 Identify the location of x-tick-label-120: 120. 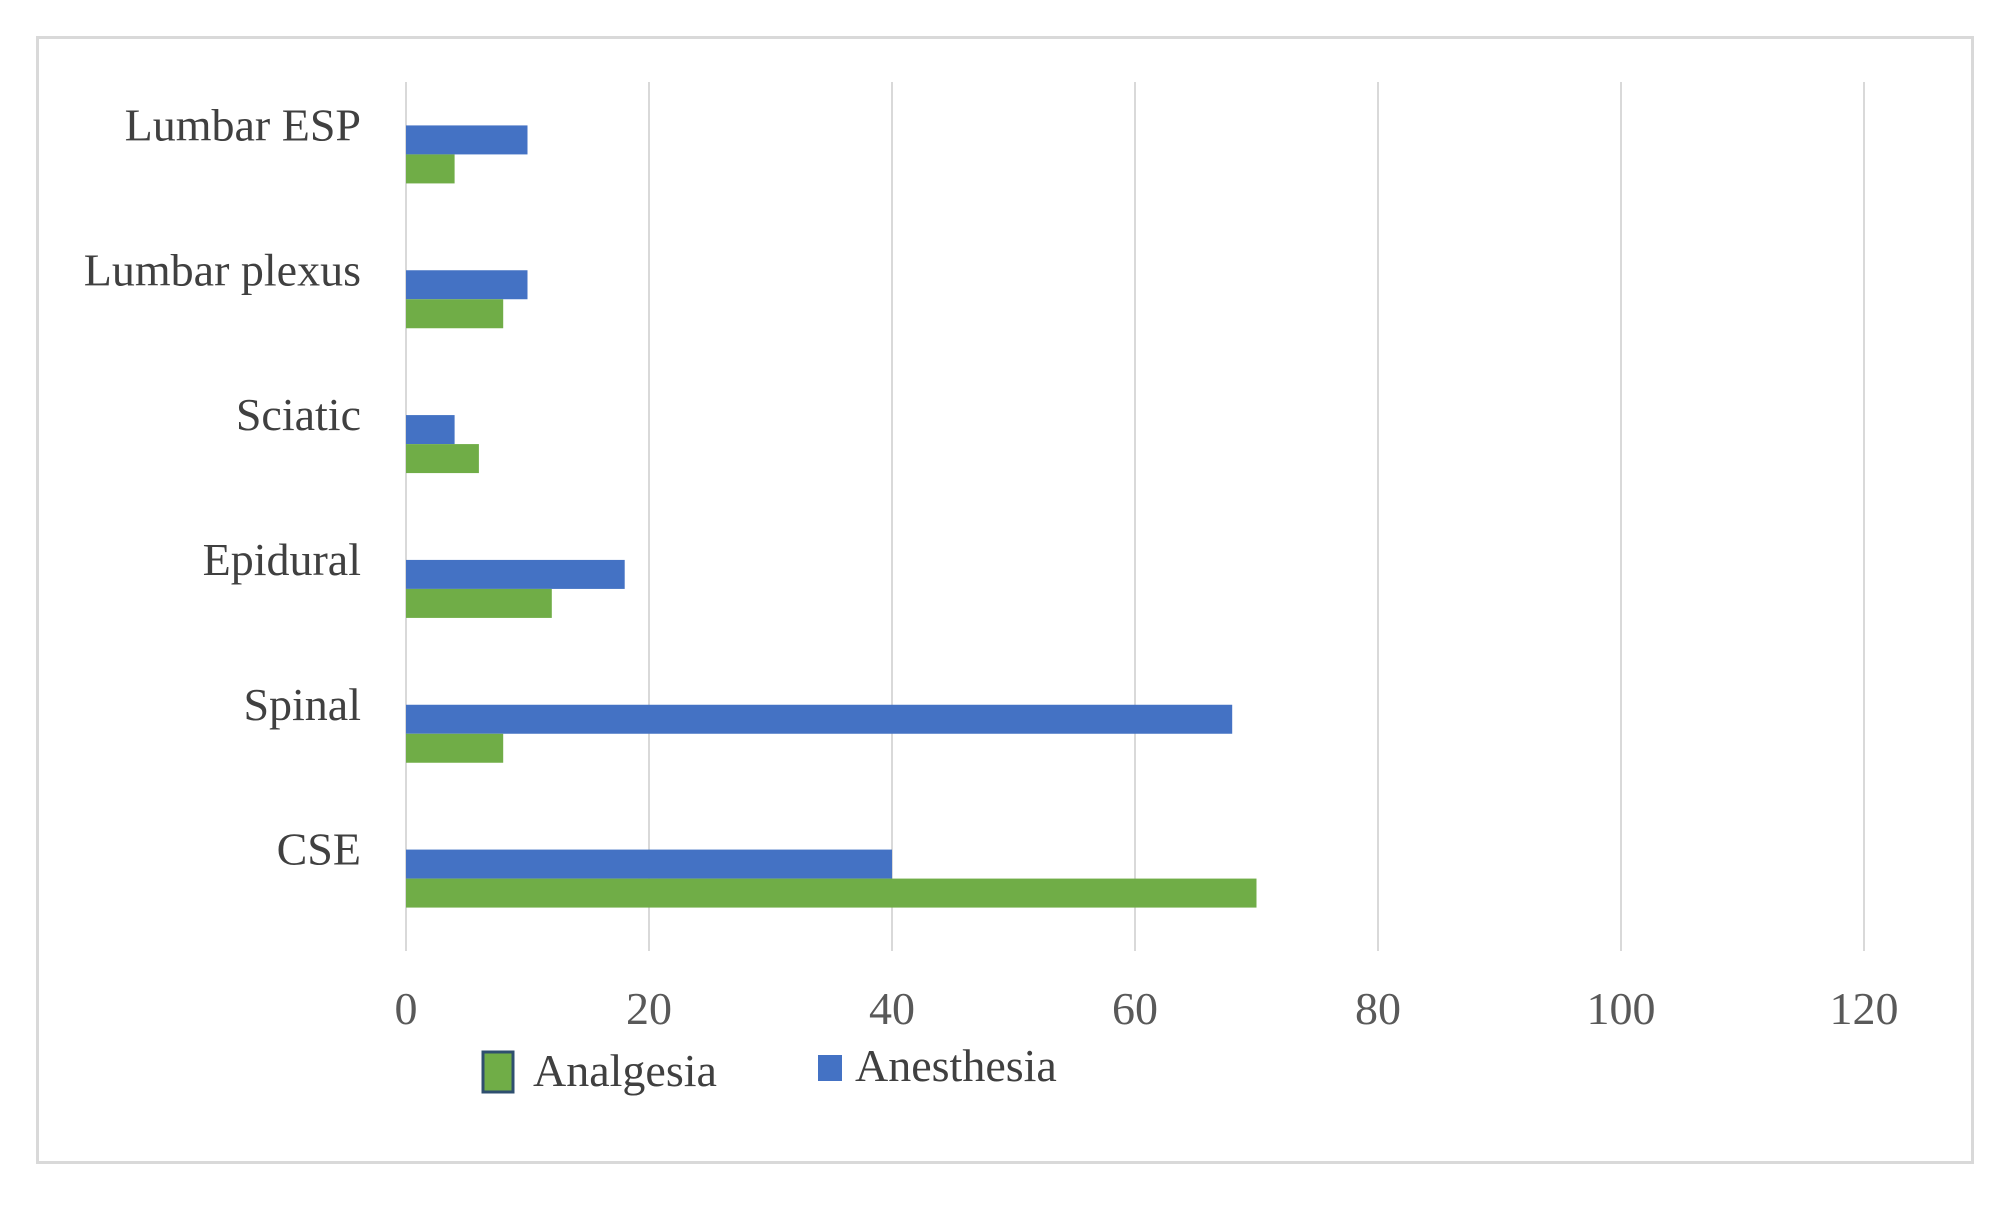
(1864, 1008).